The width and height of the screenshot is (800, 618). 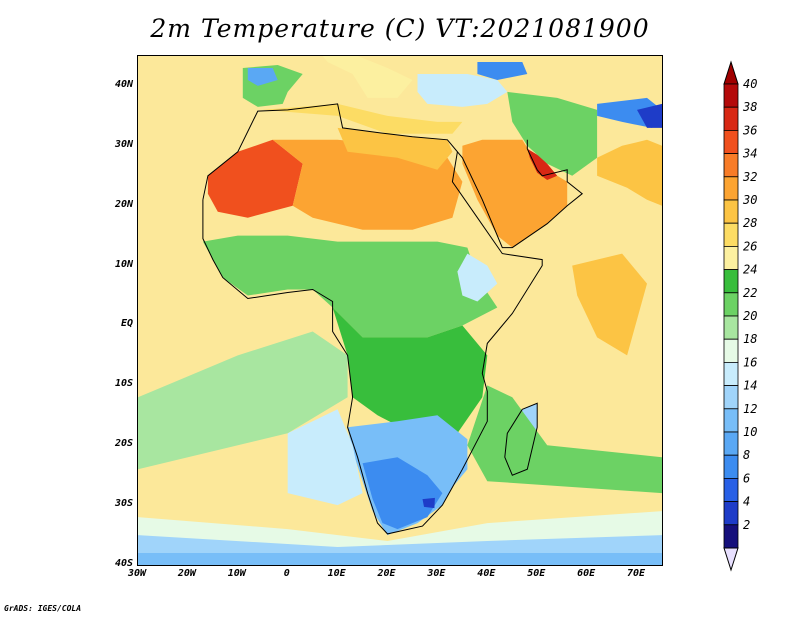 What do you see at coordinates (749, 200) in the screenshot?
I see `colorbar-level-label: 30` at bounding box center [749, 200].